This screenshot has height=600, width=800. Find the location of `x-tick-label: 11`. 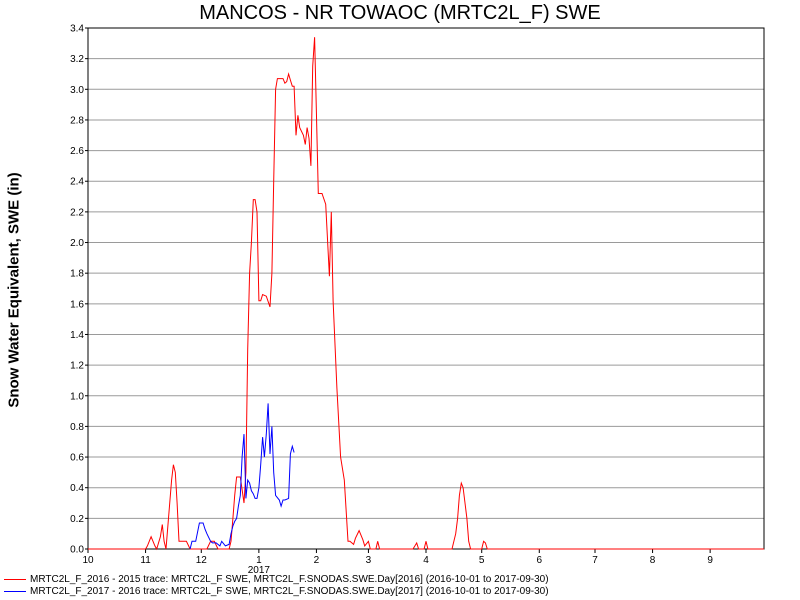

x-tick-label: 11 is located at coordinates (145, 560).